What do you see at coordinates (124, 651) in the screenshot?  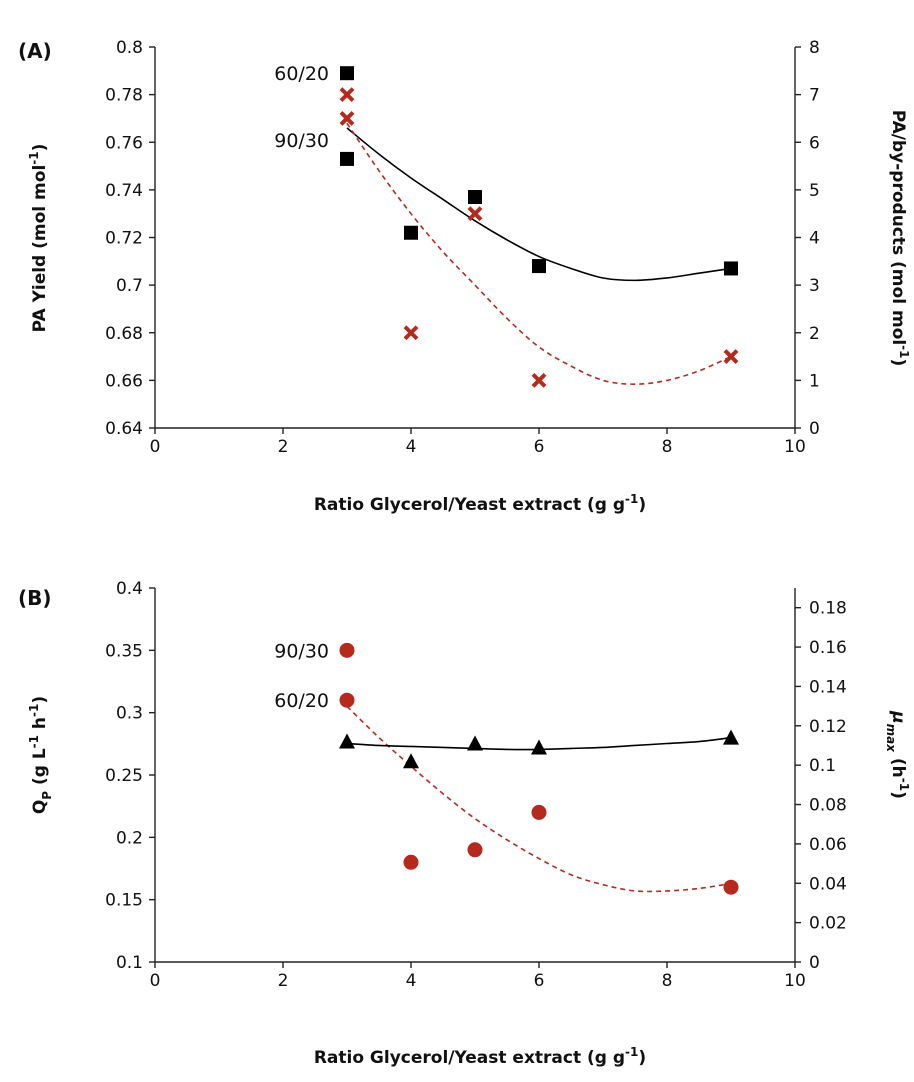 I see `left-y-tick-label: 0.35` at bounding box center [124, 651].